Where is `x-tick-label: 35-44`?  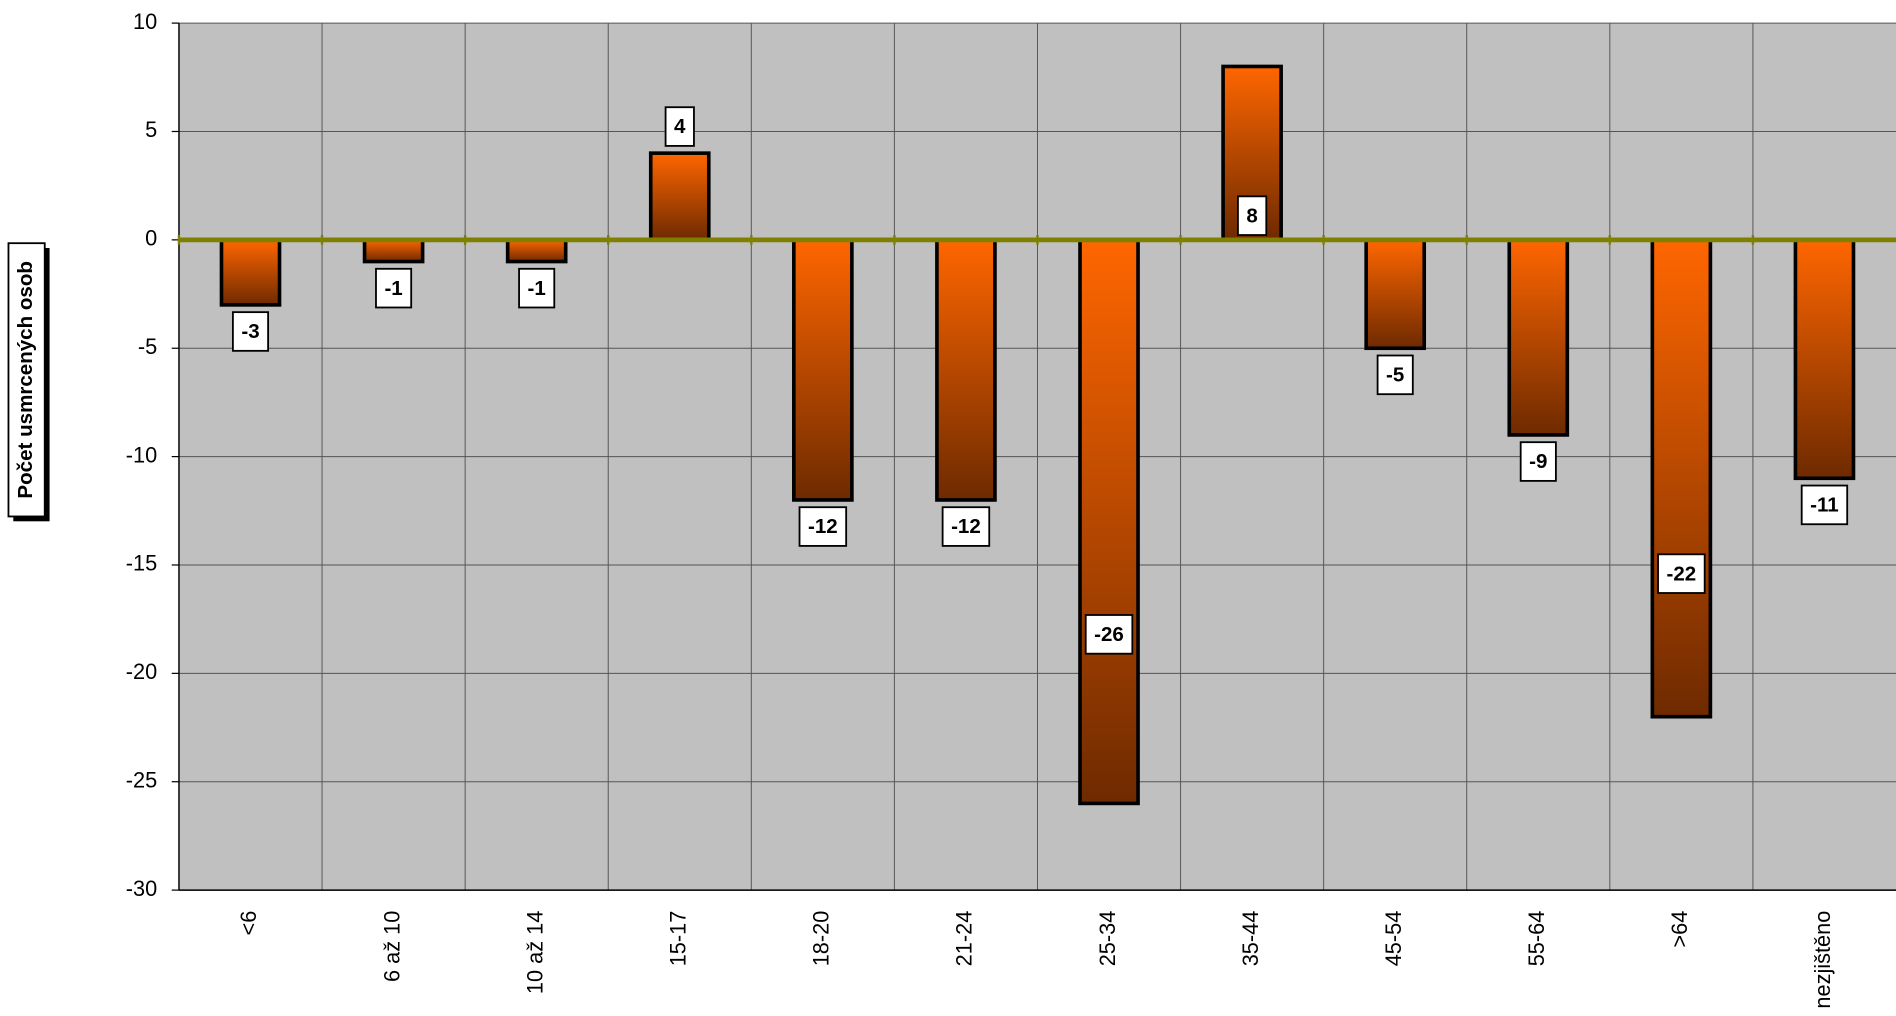 x-tick-label: 35-44 is located at coordinates (1250, 939).